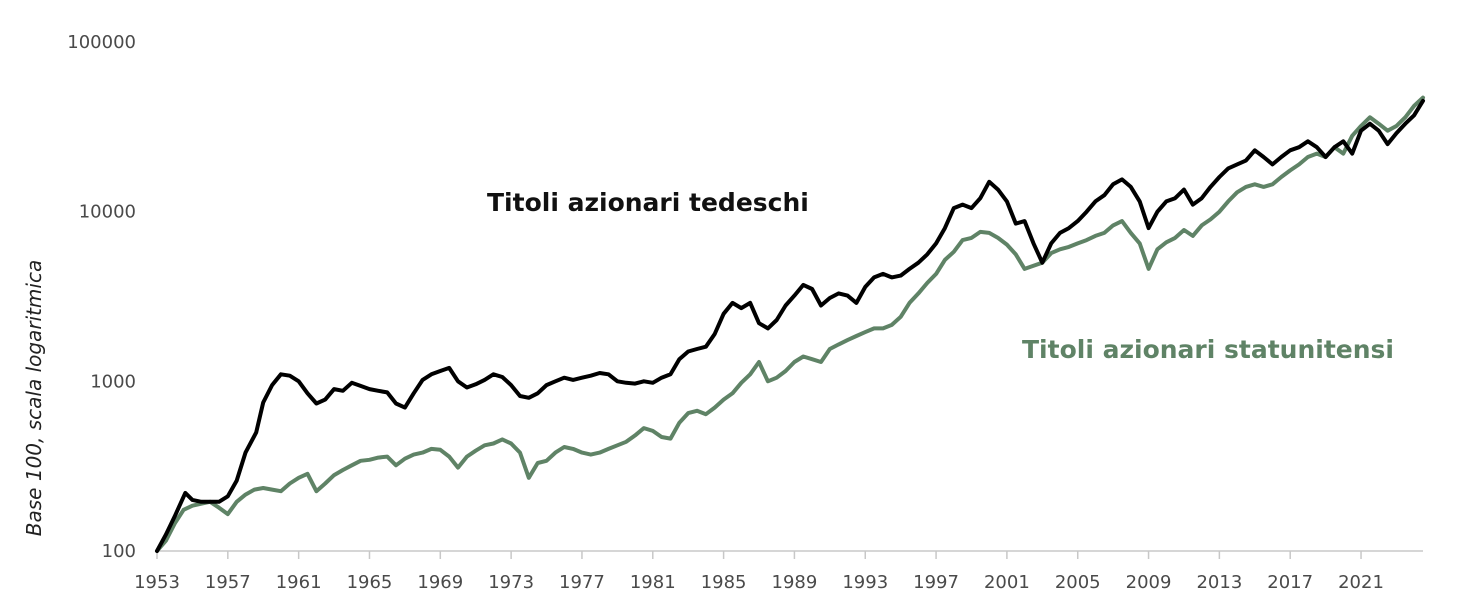 The image size is (1472, 615). I want to click on y-tick-label: 1000, so click(113, 381).